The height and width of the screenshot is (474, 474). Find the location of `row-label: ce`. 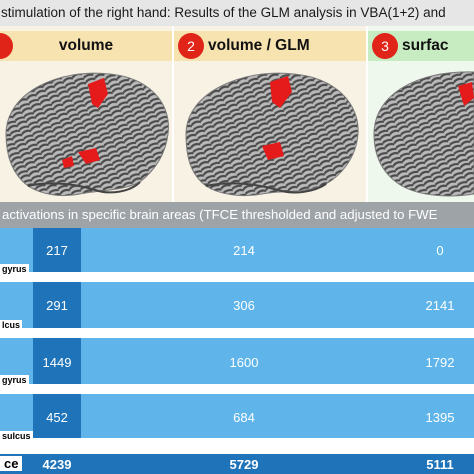

row-label: ce is located at coordinates (11, 463).